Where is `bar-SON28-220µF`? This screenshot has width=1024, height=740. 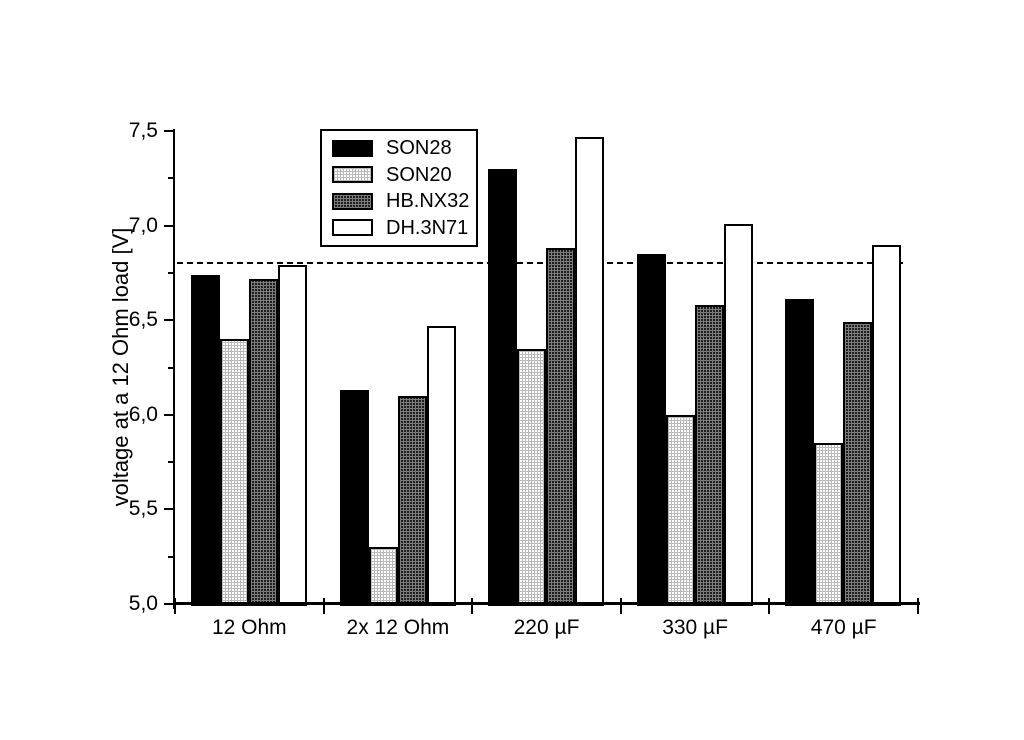 bar-SON28-220µF is located at coordinates (503, 387).